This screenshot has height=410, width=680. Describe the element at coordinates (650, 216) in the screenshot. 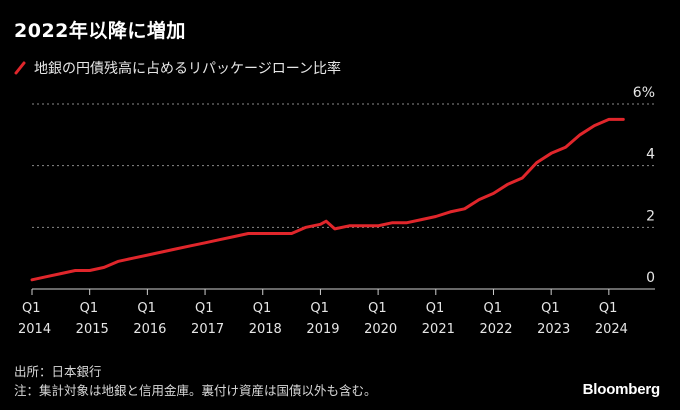

I see `y-tick-label: 2` at that location.